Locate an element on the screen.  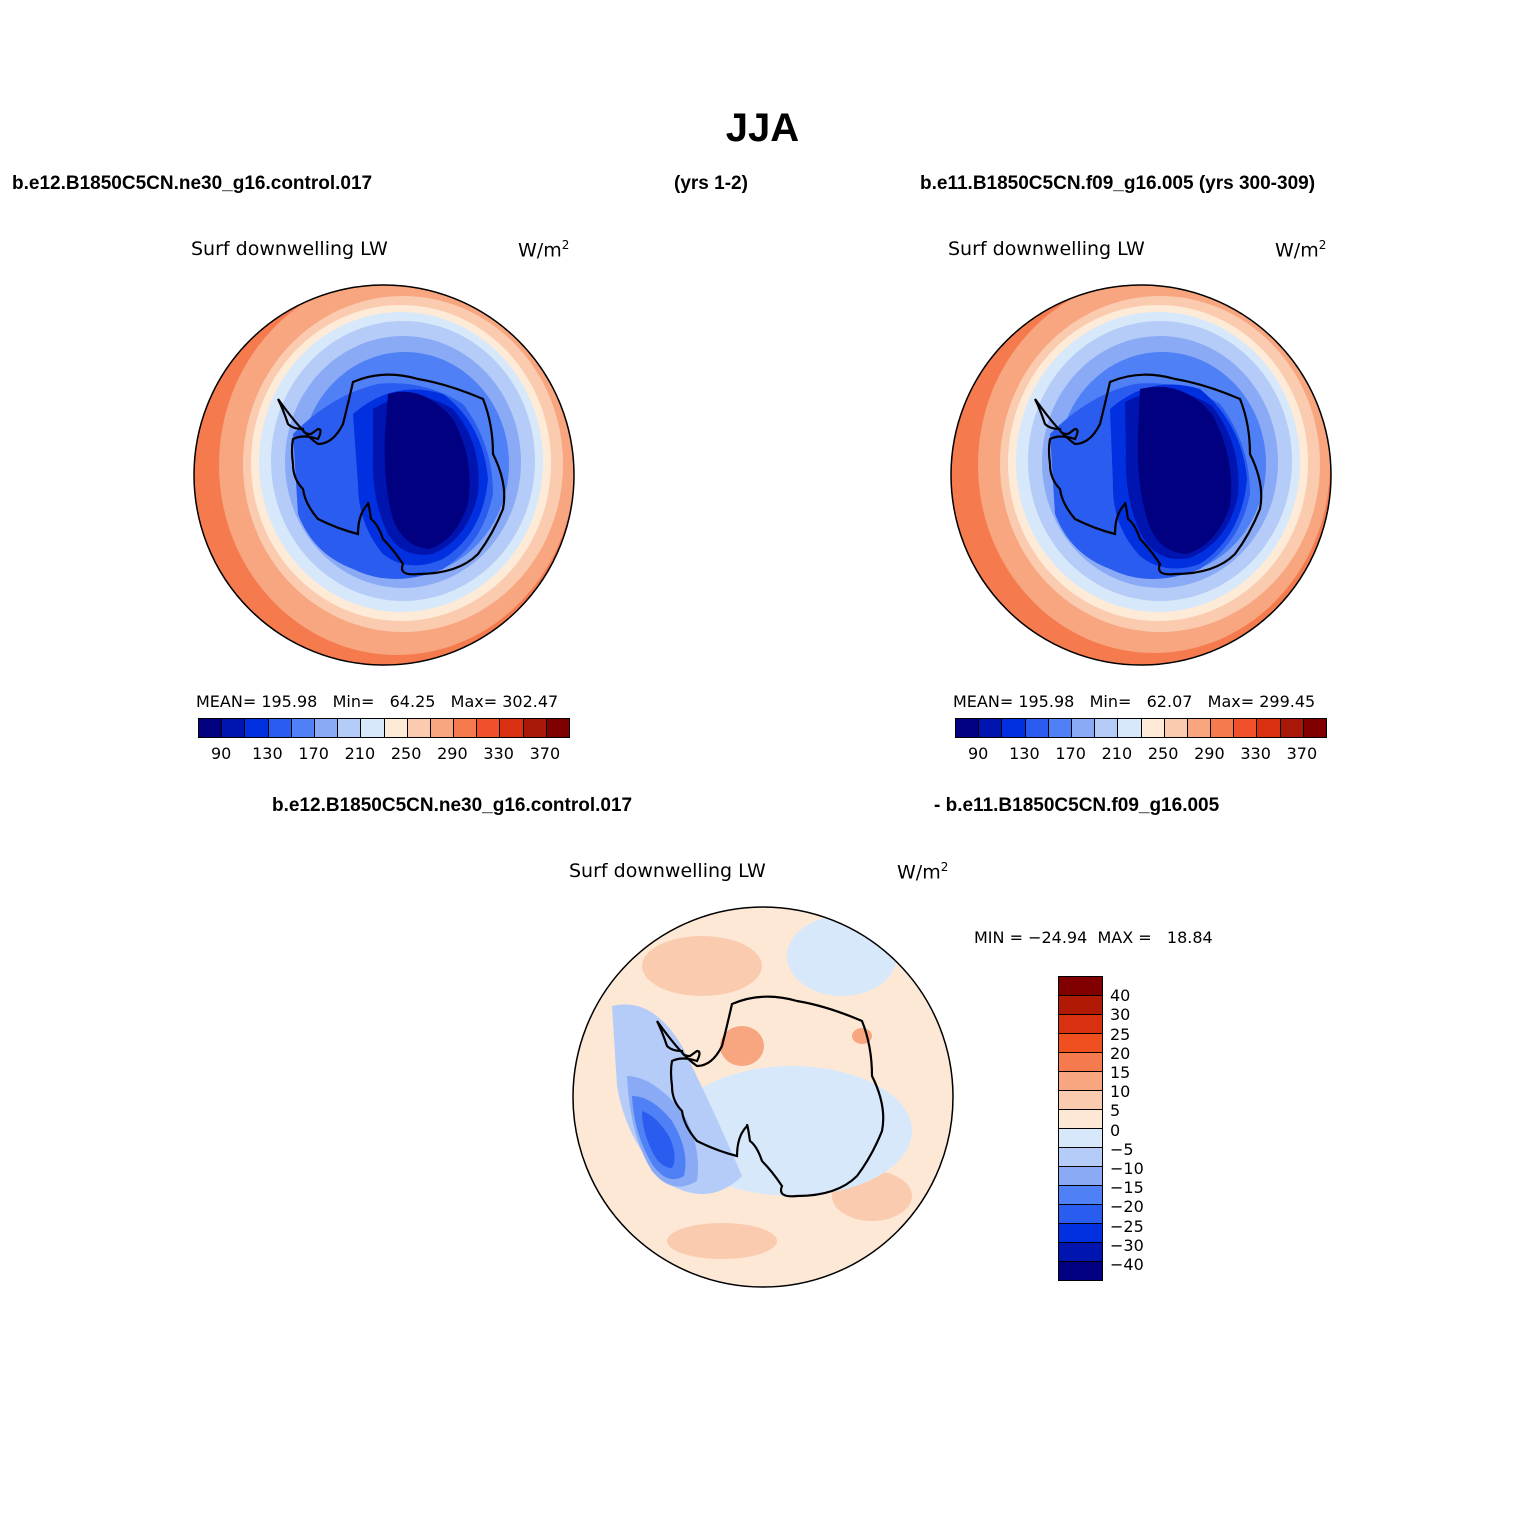
panel2-map-border is located at coordinates (1141, 475).